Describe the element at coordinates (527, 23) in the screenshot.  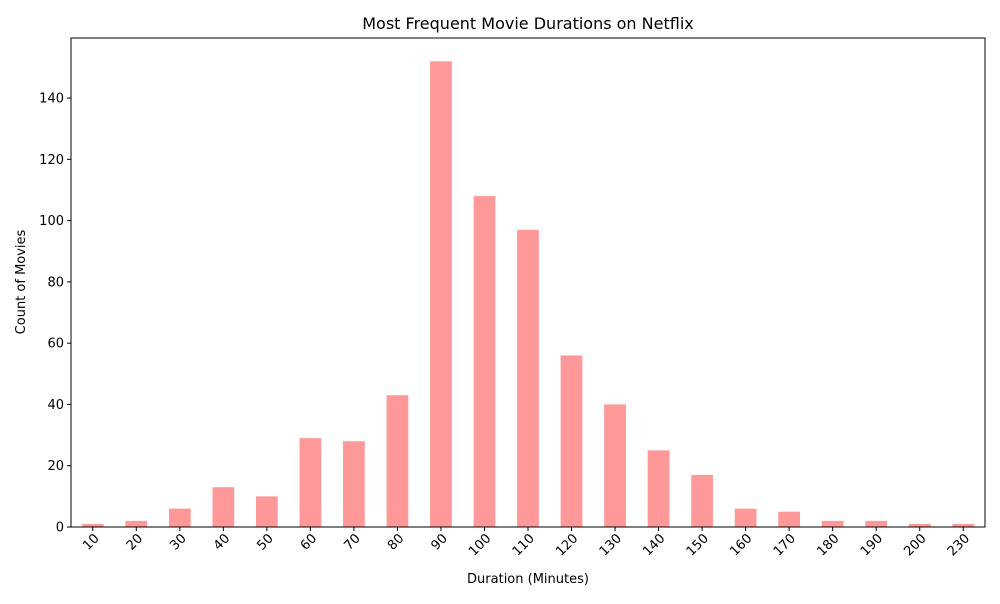
I see `chart-title: Most Frequent Movie Durations on Netflix` at that location.